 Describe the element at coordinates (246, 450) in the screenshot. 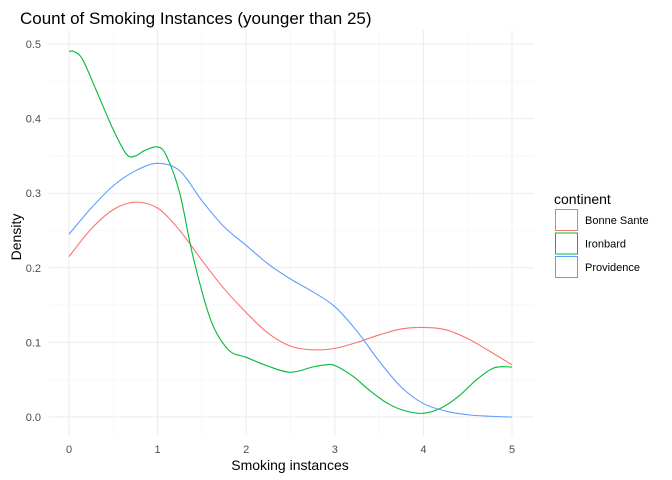

I see `x-tick-label: 2` at that location.